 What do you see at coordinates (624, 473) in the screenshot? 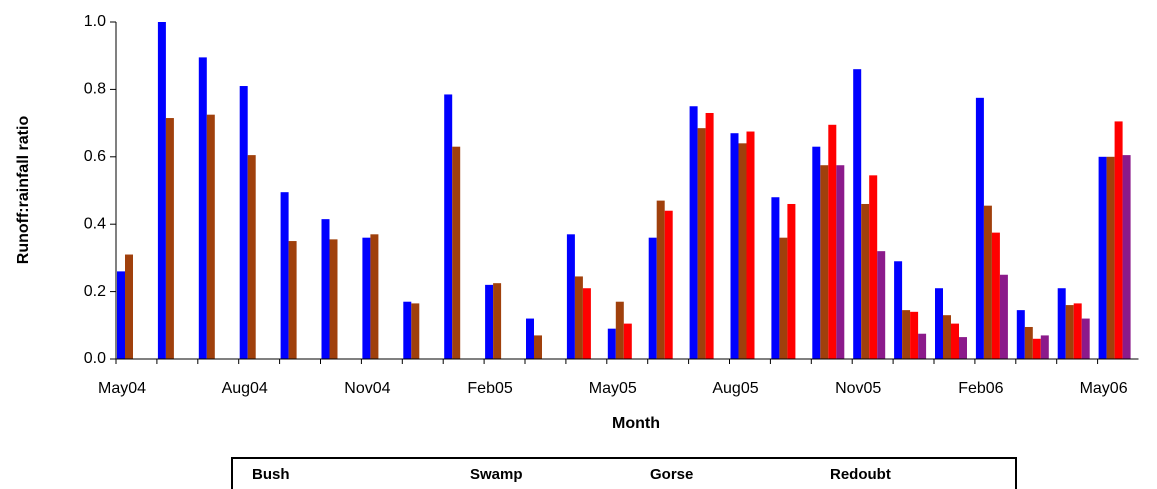
I see `legend-box` at bounding box center [624, 473].